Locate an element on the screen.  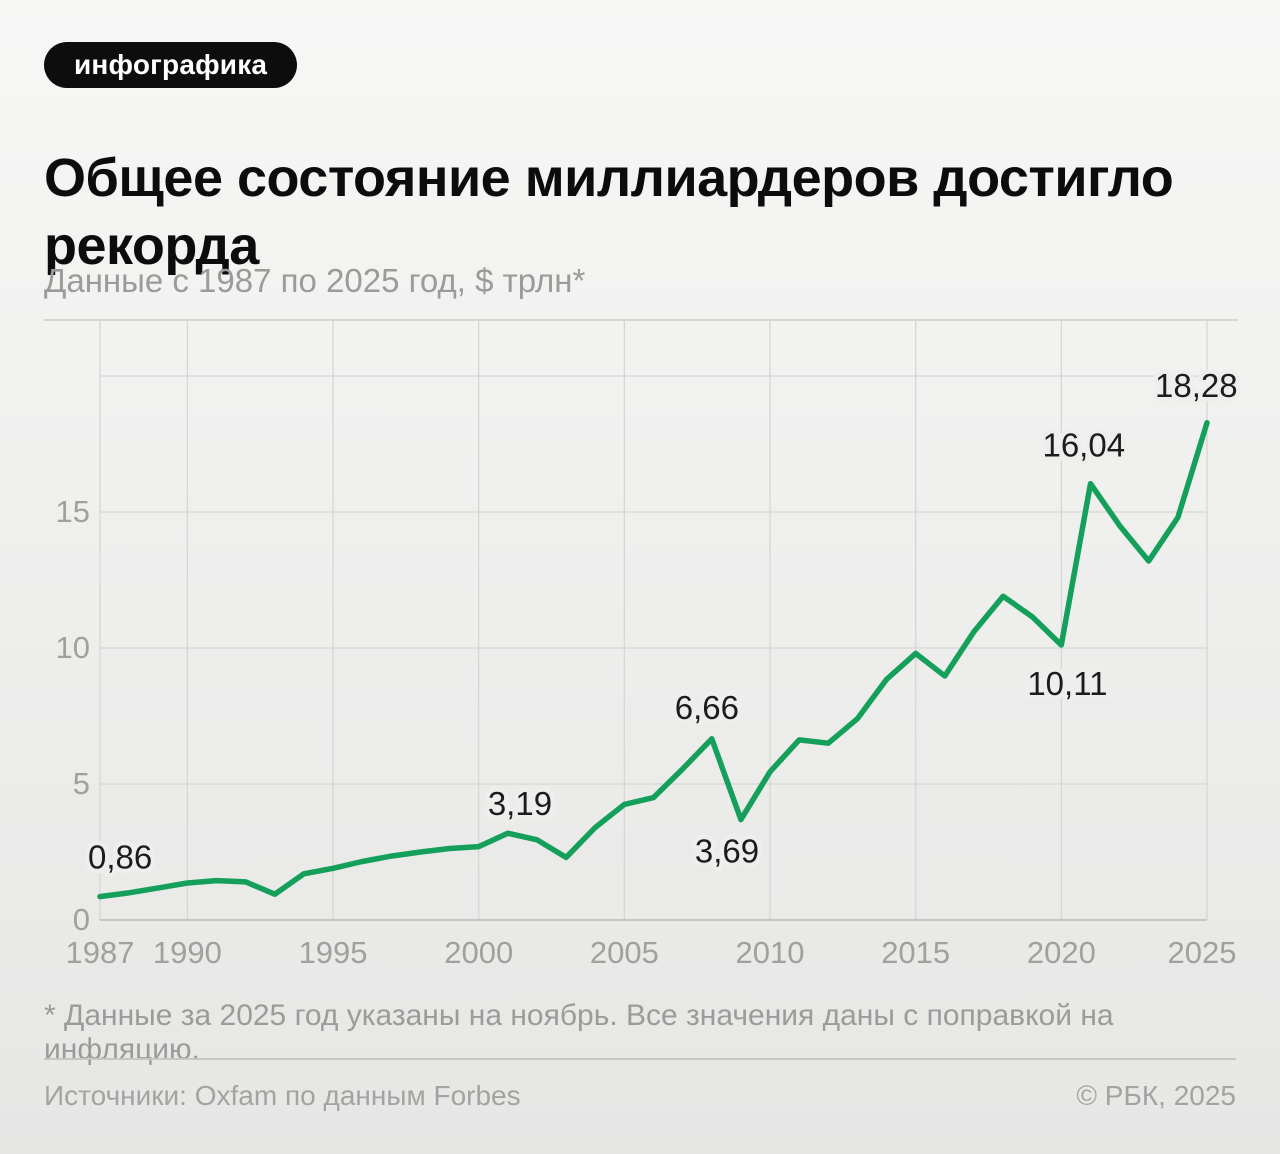
x-tick-label: 2015 is located at coordinates (915, 952).